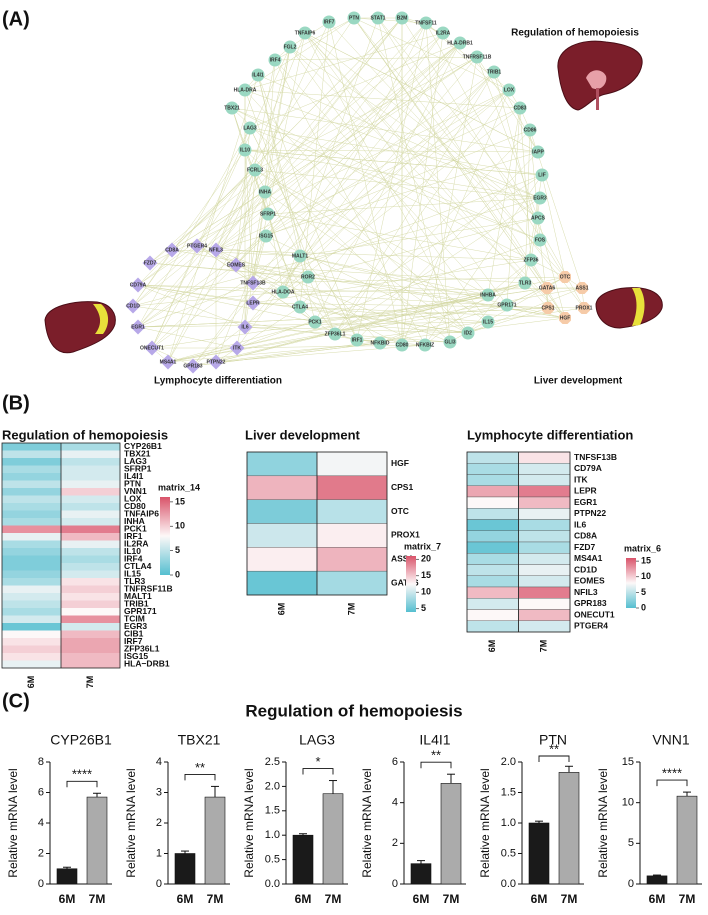 This screenshot has width=708, height=915. What do you see at coordinates (250, 128) in the screenshot?
I see `node-label: LAG3` at bounding box center [250, 128].